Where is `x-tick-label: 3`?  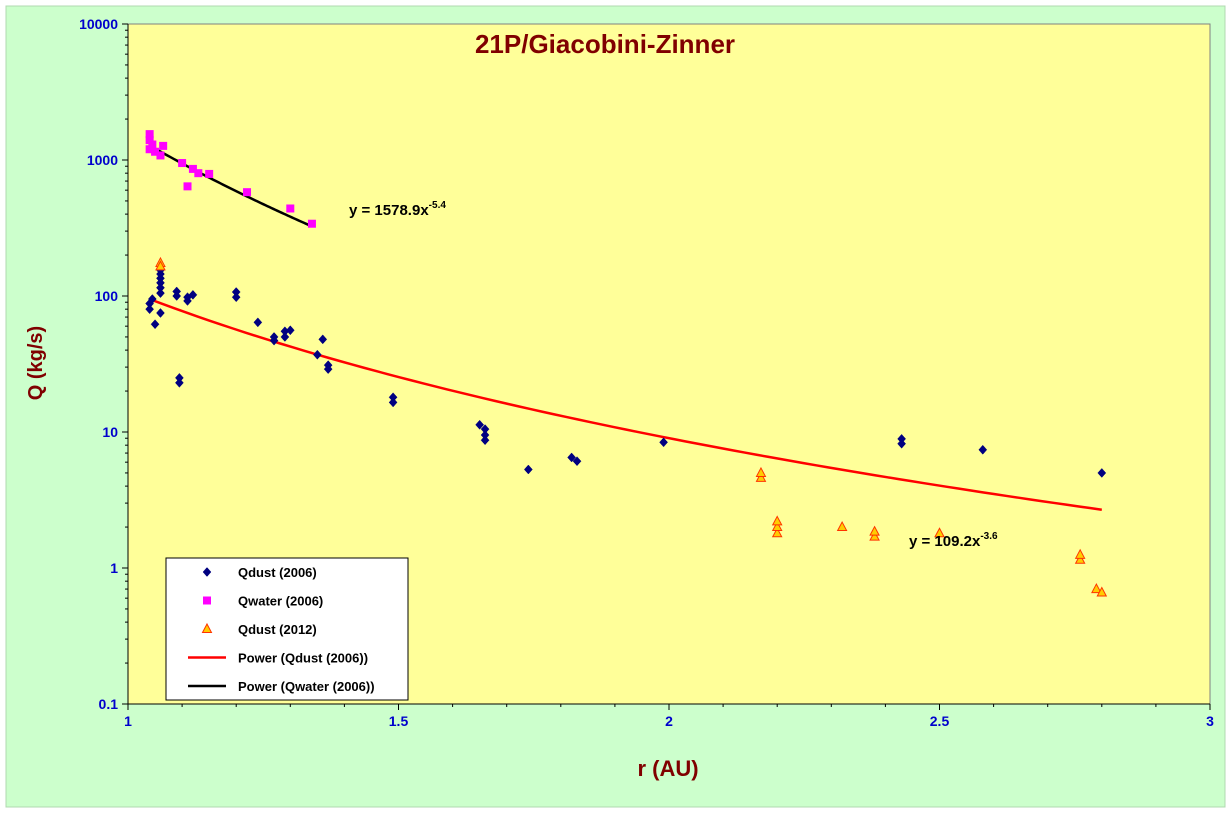 x-tick-label: 3 is located at coordinates (1210, 721).